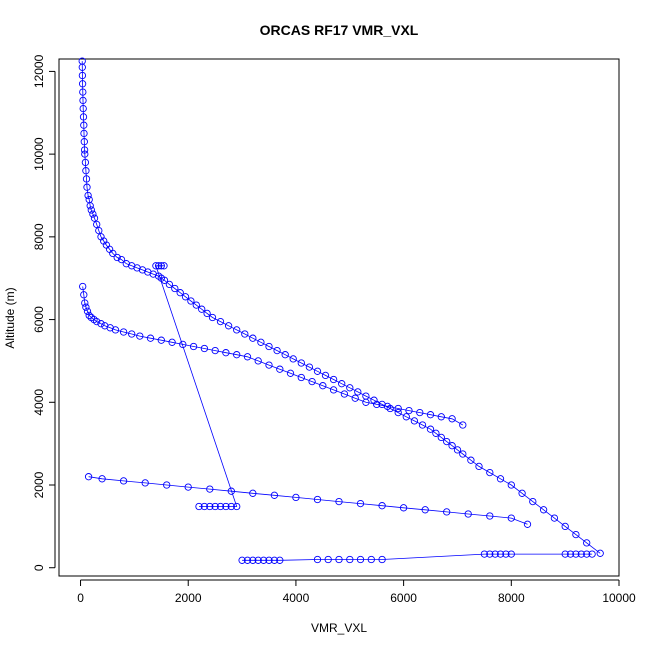 The width and height of the screenshot is (650, 650). I want to click on y-tick-label: 10000, so click(39, 154).